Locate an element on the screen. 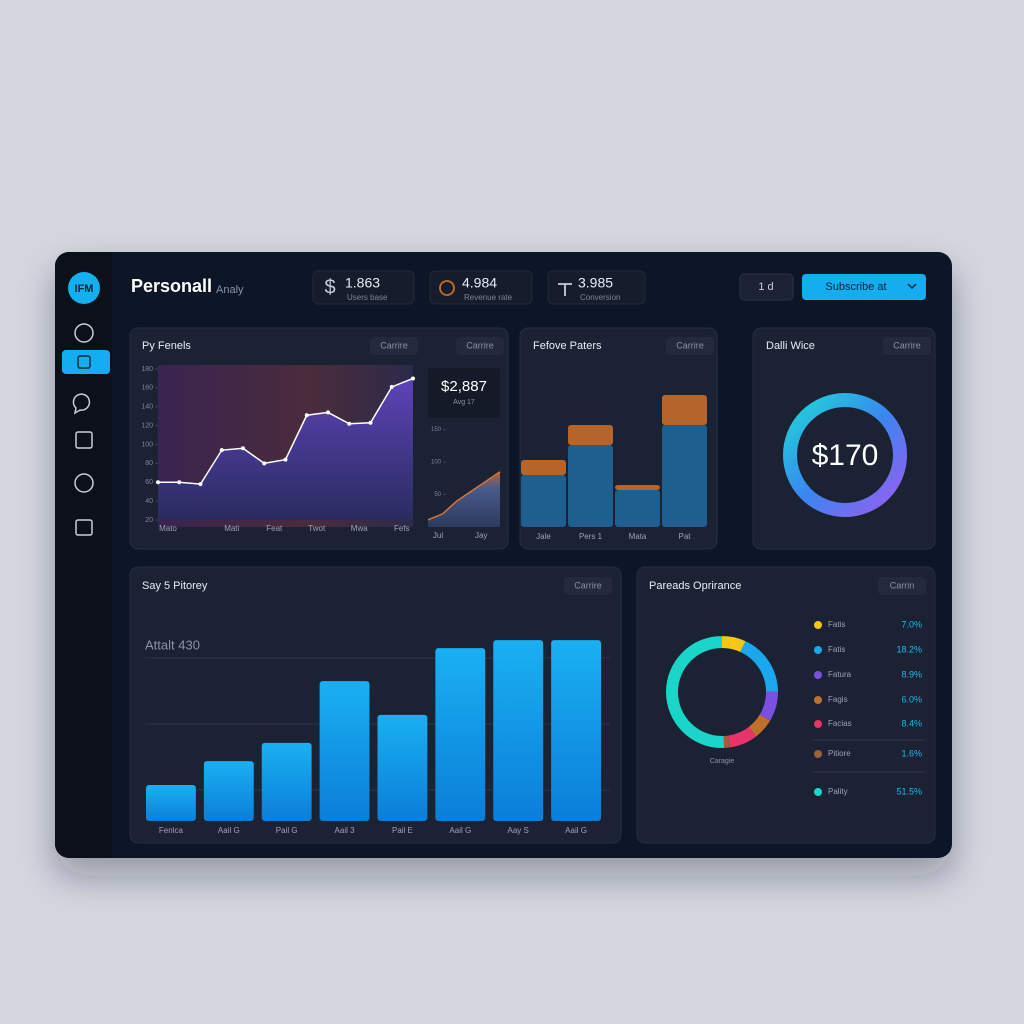  y-tick-label: 100 is located at coordinates (436, 463).